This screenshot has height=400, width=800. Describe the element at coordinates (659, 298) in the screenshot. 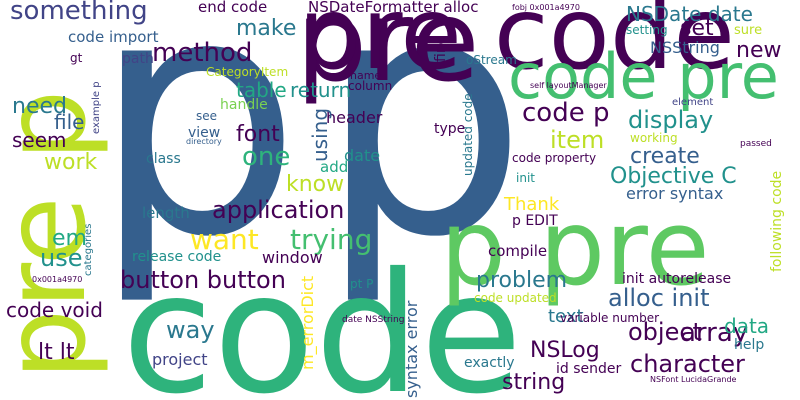

I see `word-alloc-init: alloc init` at that location.